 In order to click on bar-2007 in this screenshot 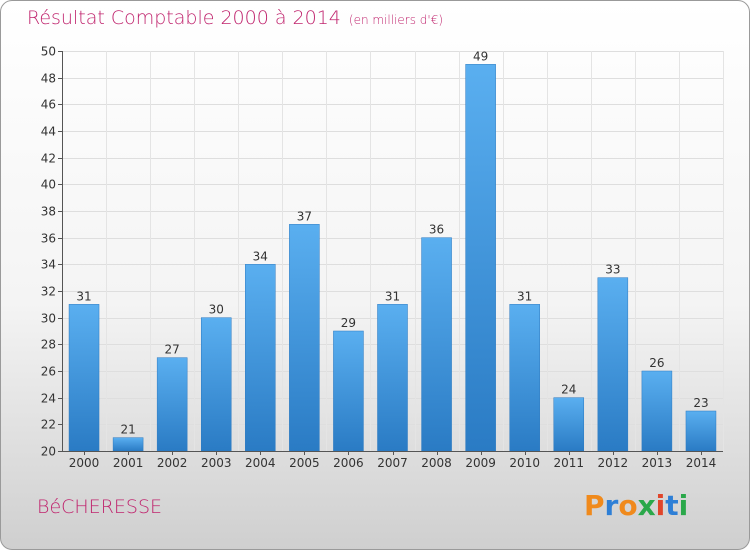, I will do `click(392, 378)`.